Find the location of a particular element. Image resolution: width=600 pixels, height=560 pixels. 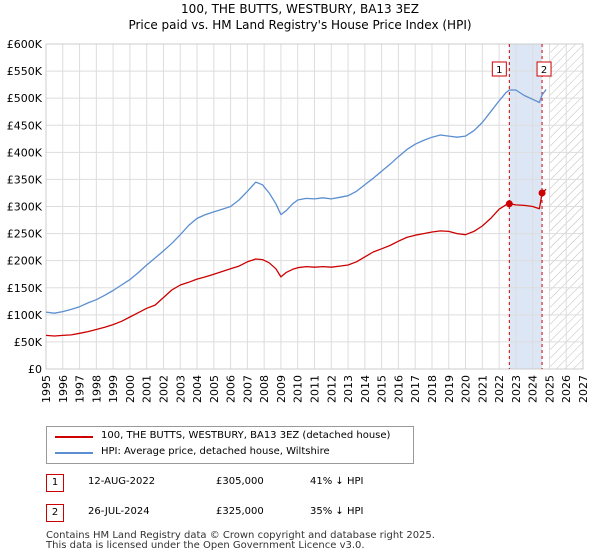

y-tick-label: £450K is located at coordinates (25, 125).